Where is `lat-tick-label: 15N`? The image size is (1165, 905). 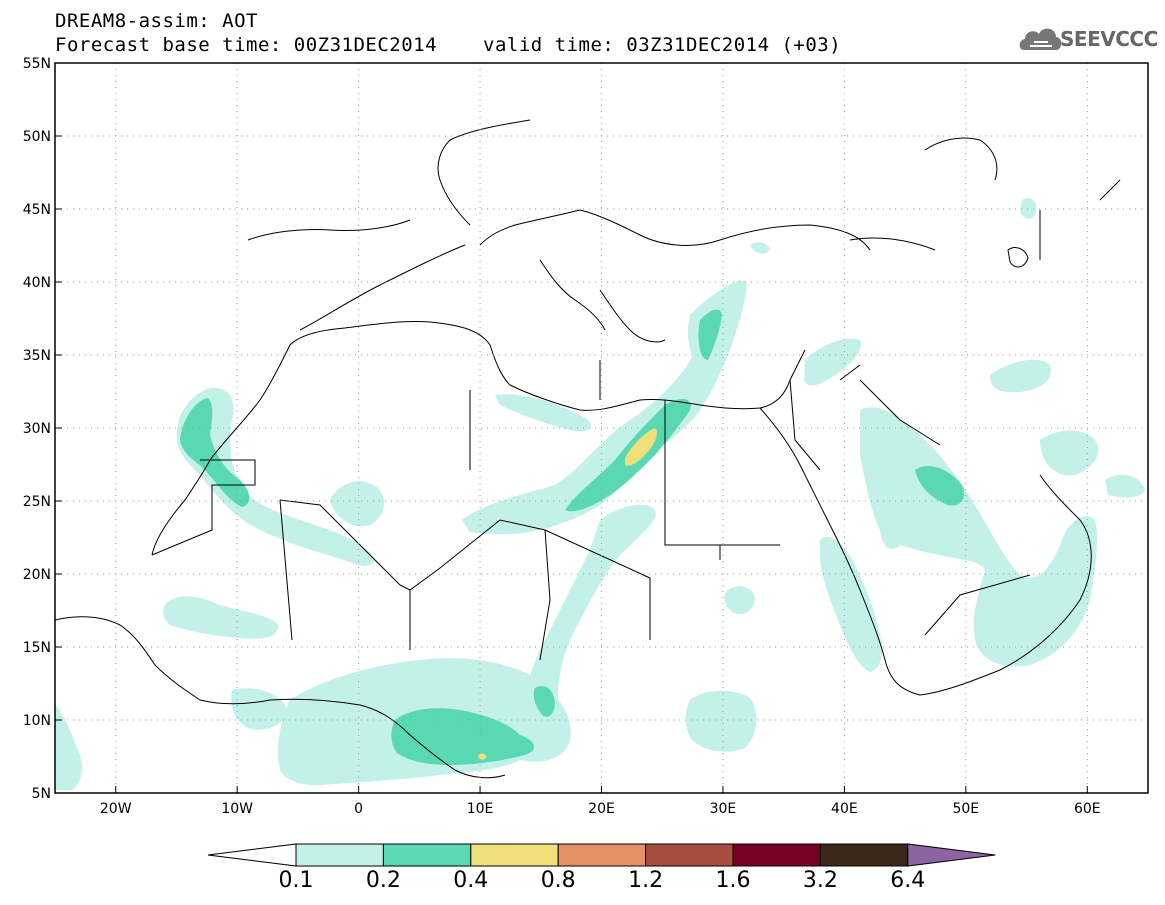 lat-tick-label: 15N is located at coordinates (37, 648).